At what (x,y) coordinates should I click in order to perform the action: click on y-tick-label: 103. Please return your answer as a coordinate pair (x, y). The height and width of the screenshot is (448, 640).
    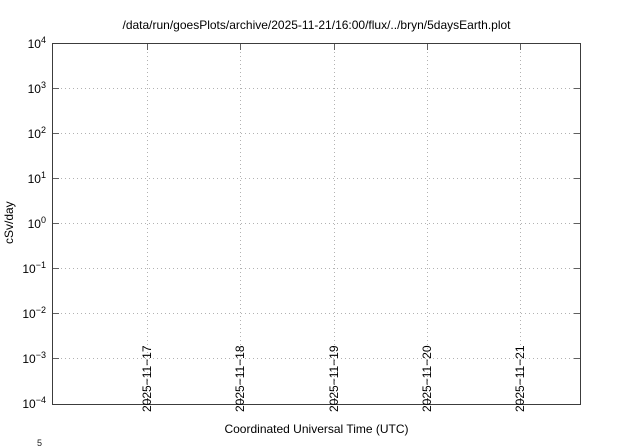
    Looking at the image, I should click on (23, 89).